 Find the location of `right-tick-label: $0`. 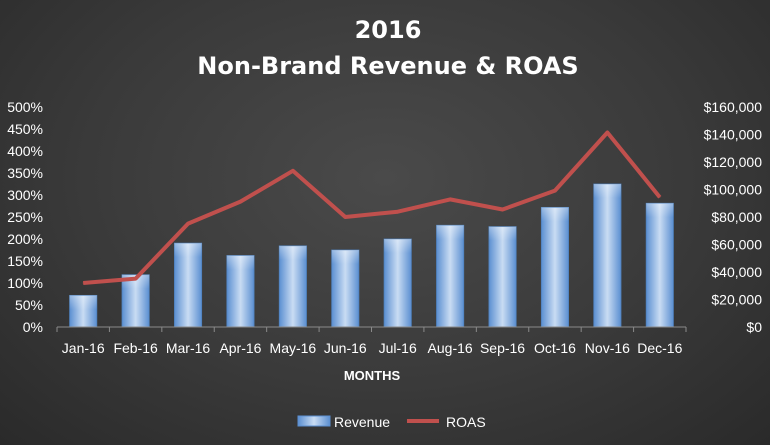

right-tick-label: $0 is located at coordinates (754, 327).